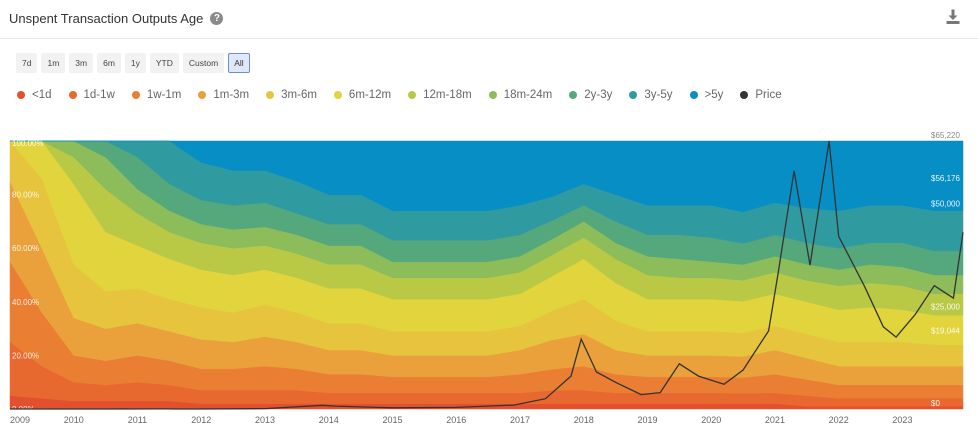 The width and height of the screenshot is (978, 433). What do you see at coordinates (329, 420) in the screenshot?
I see `x-tick-label: 2014` at bounding box center [329, 420].